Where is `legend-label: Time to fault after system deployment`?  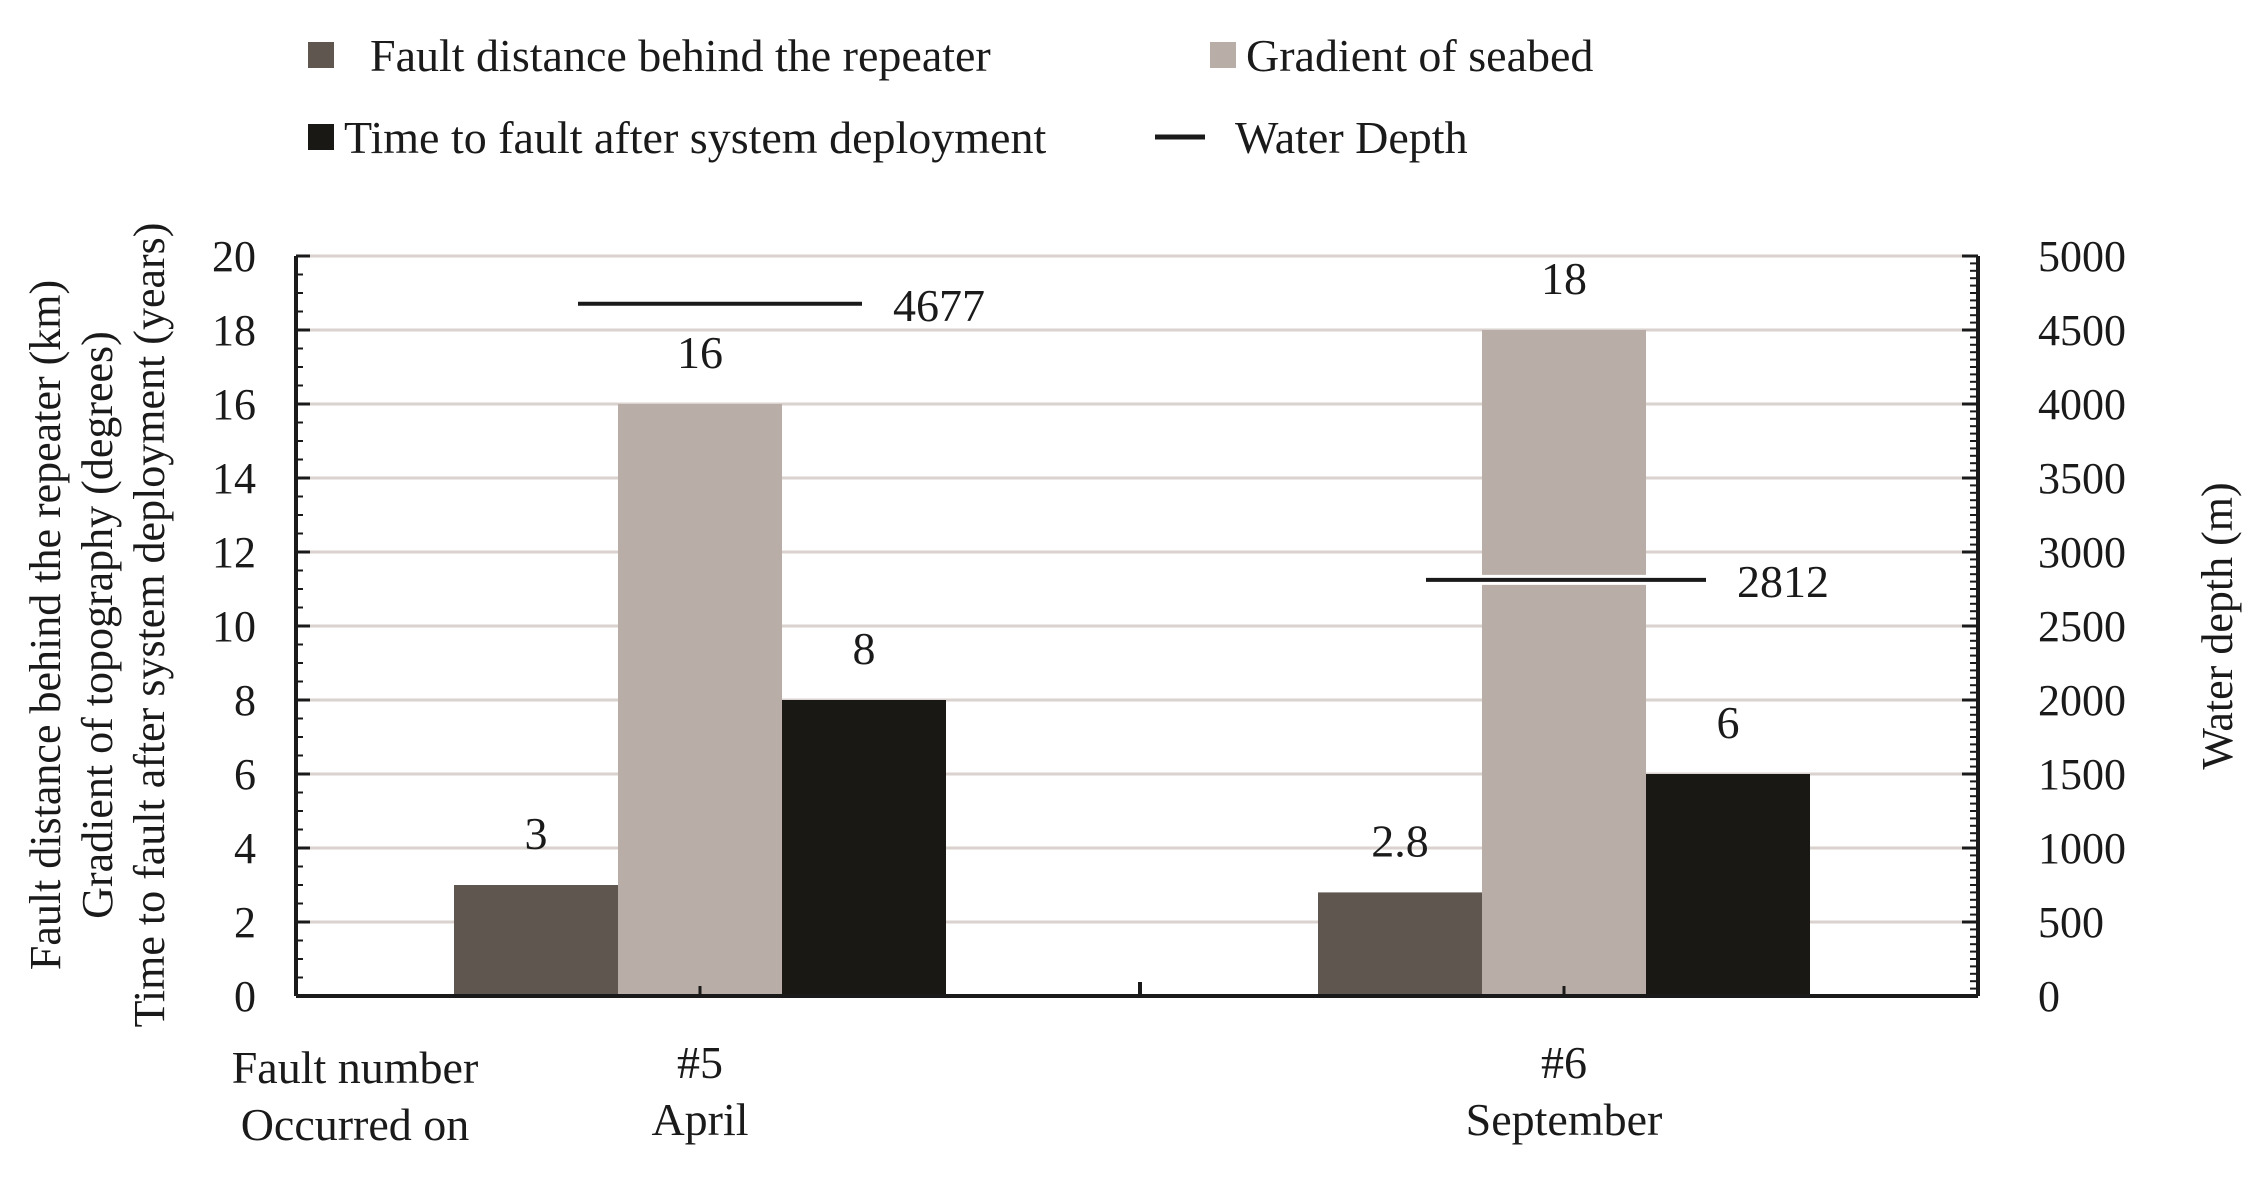
legend-label: Time to fault after system deployment is located at coordinates (695, 137).